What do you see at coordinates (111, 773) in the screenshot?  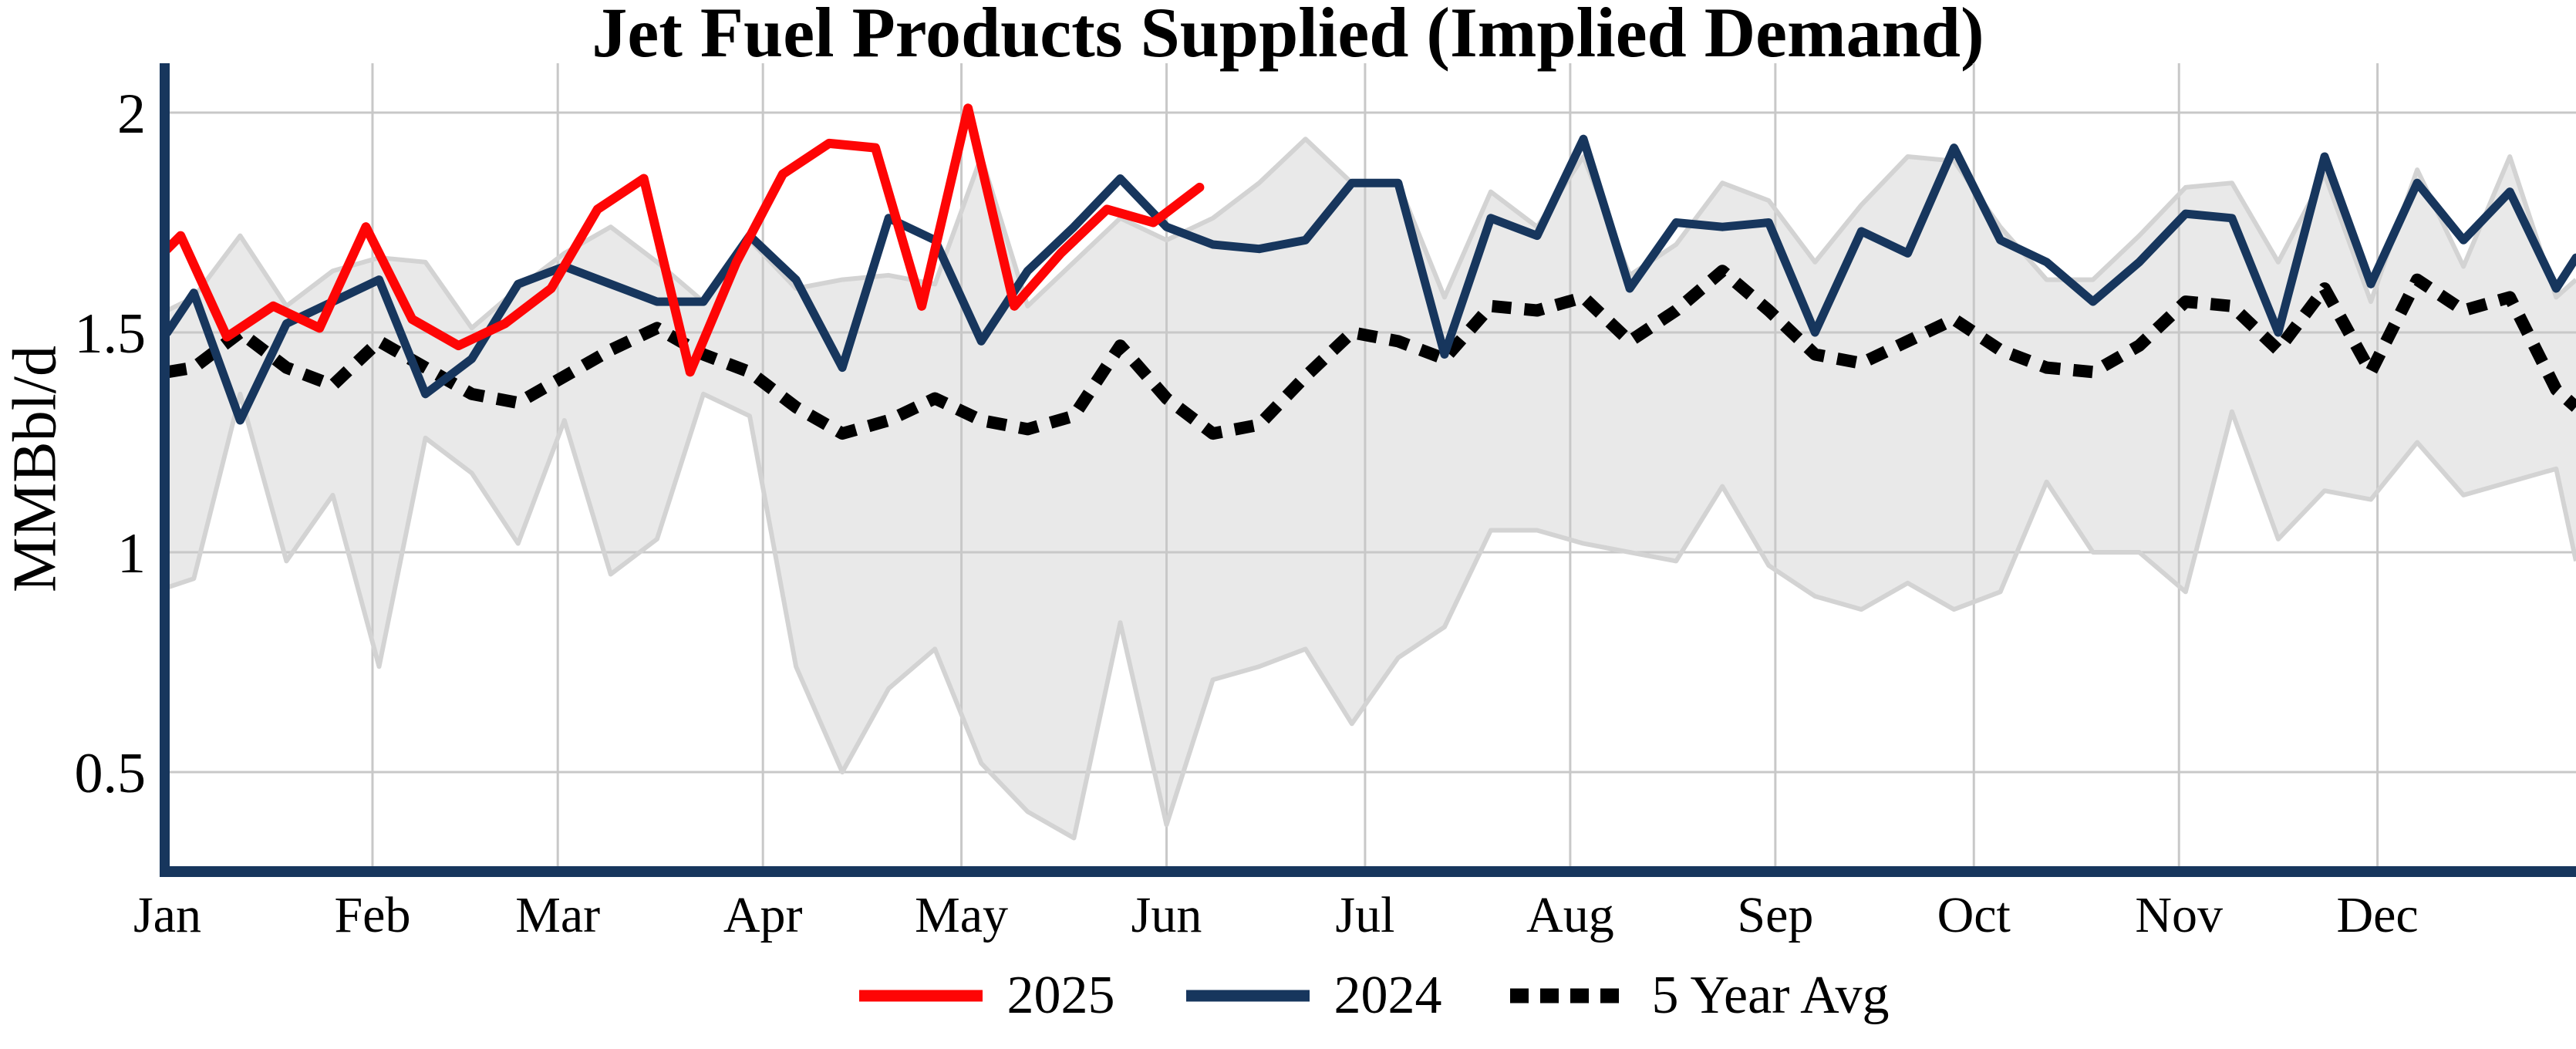 I see `y-tick-label-0.5: 0.5` at bounding box center [111, 773].